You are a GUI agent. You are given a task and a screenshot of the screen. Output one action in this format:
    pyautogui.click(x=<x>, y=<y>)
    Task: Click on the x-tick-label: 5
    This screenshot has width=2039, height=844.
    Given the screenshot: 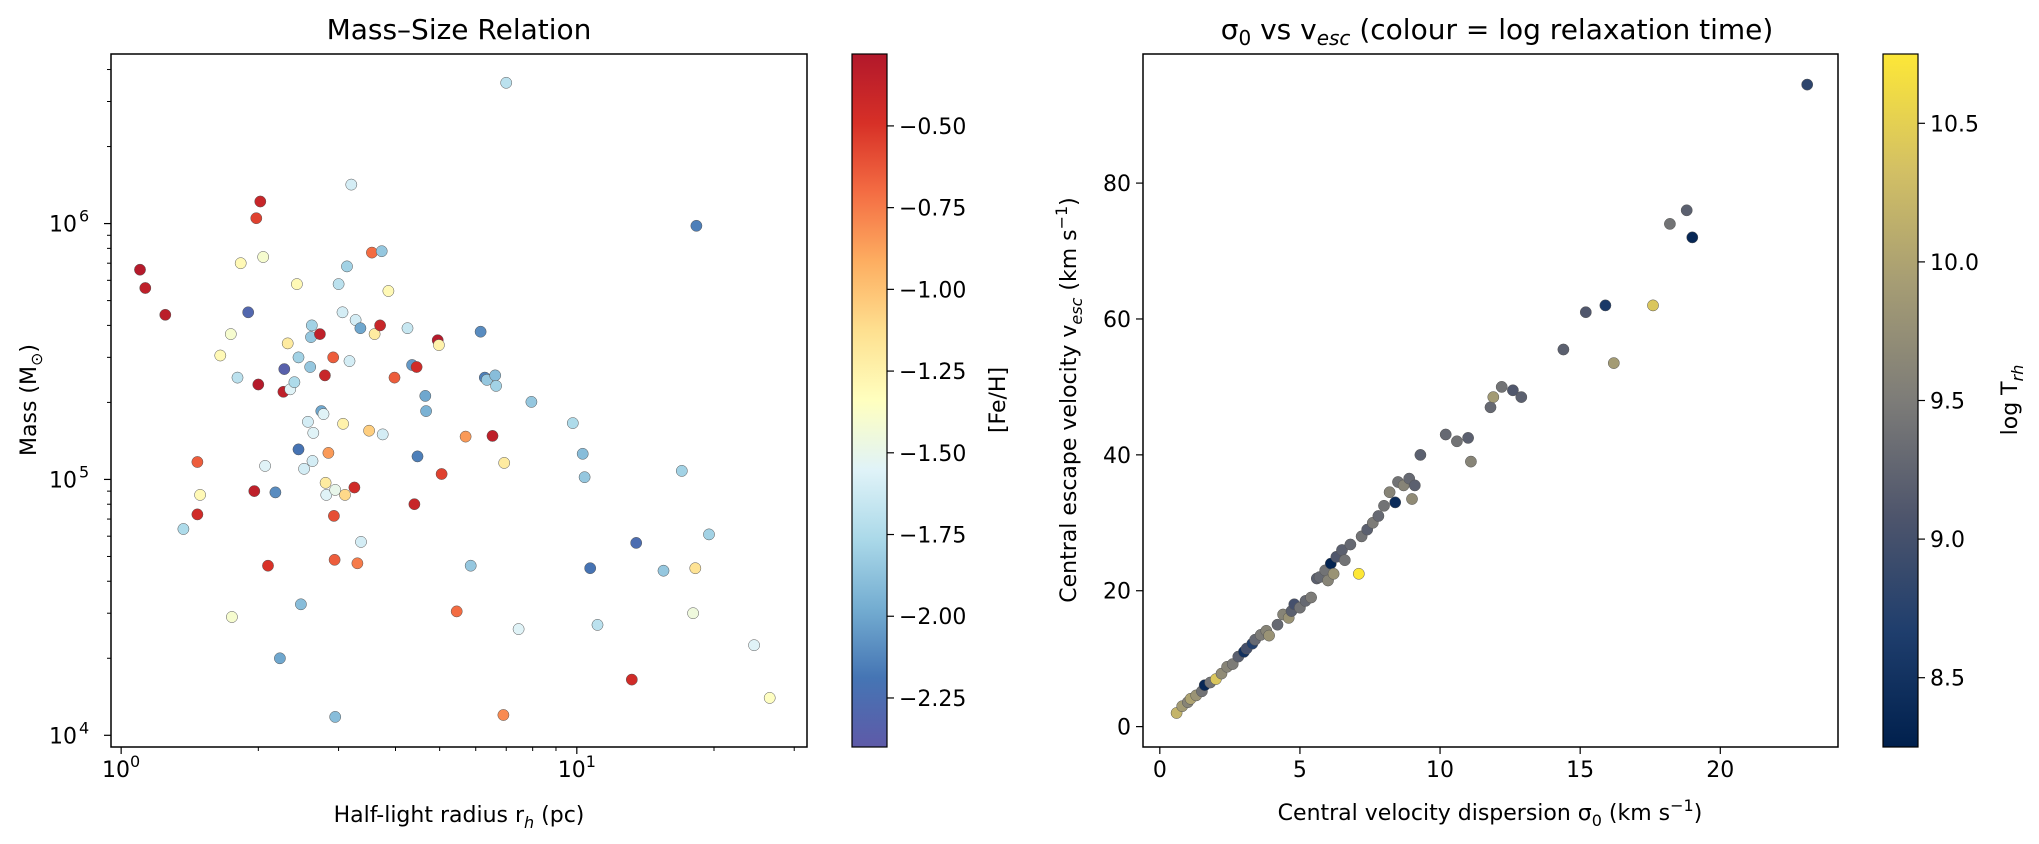 What is the action you would take?
    pyautogui.click(x=1300, y=770)
    